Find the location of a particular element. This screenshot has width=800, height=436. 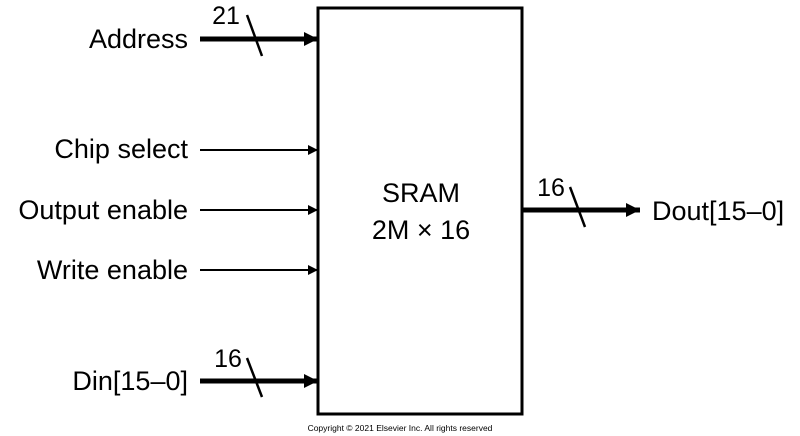

sram-block-size: 2M × 16 is located at coordinates (421, 230).